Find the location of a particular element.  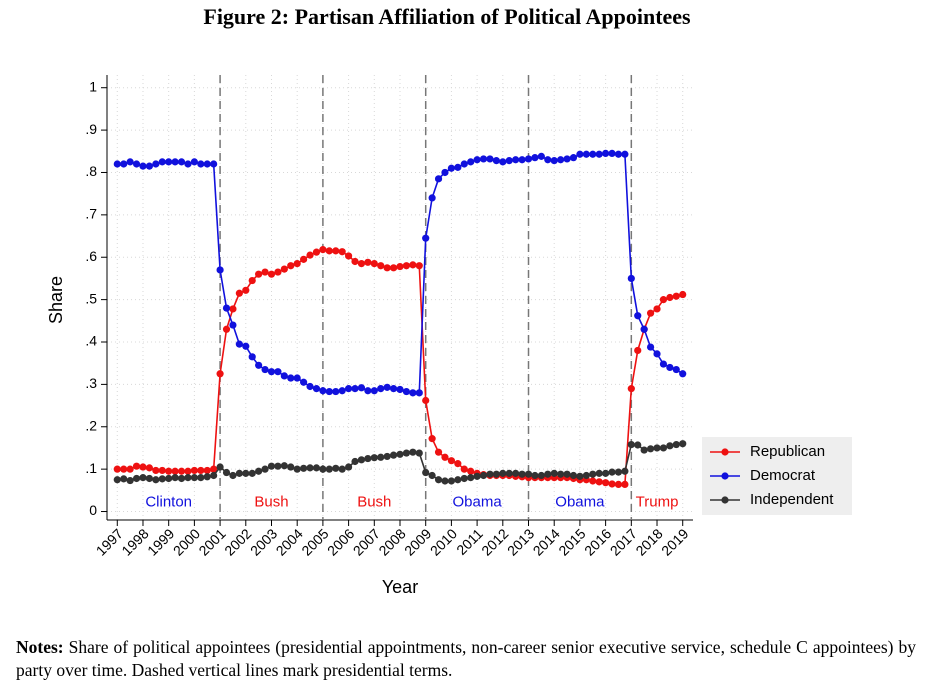

x-tick-label: 2004 is located at coordinates (289, 541).